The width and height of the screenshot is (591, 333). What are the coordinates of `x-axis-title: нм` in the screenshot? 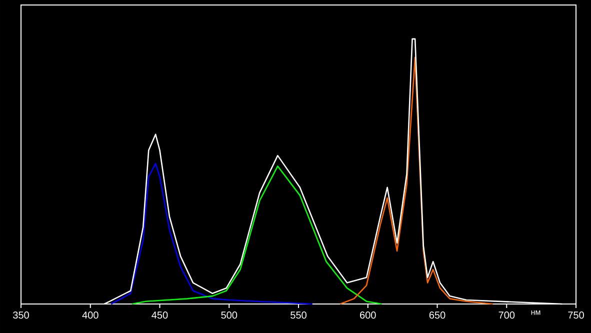 It's located at (535, 312).